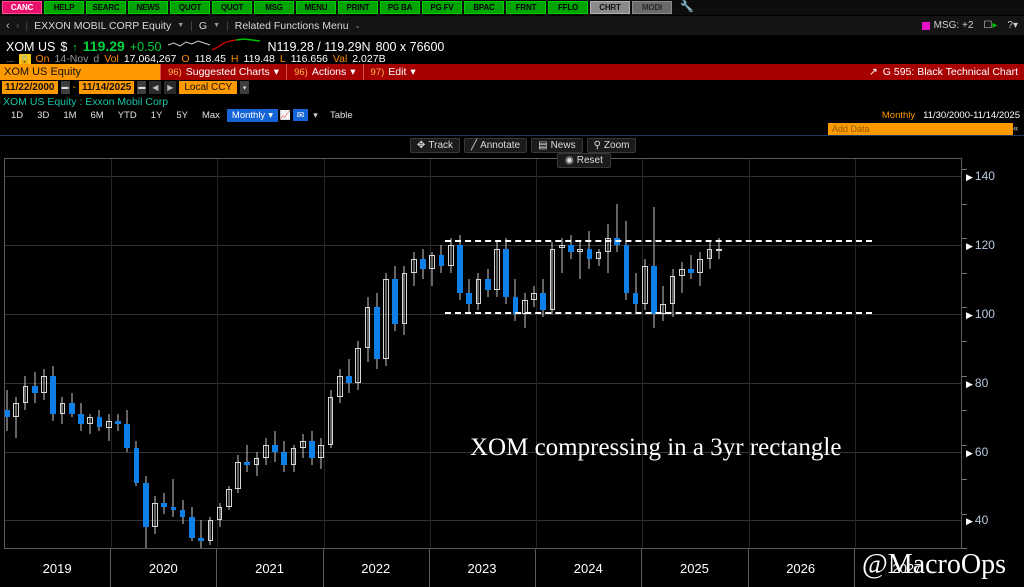 The height and width of the screenshot is (587, 1024). What do you see at coordinates (496, 145) in the screenshot?
I see `chart-tool-annotate: ╱ Annotate` at bounding box center [496, 145].